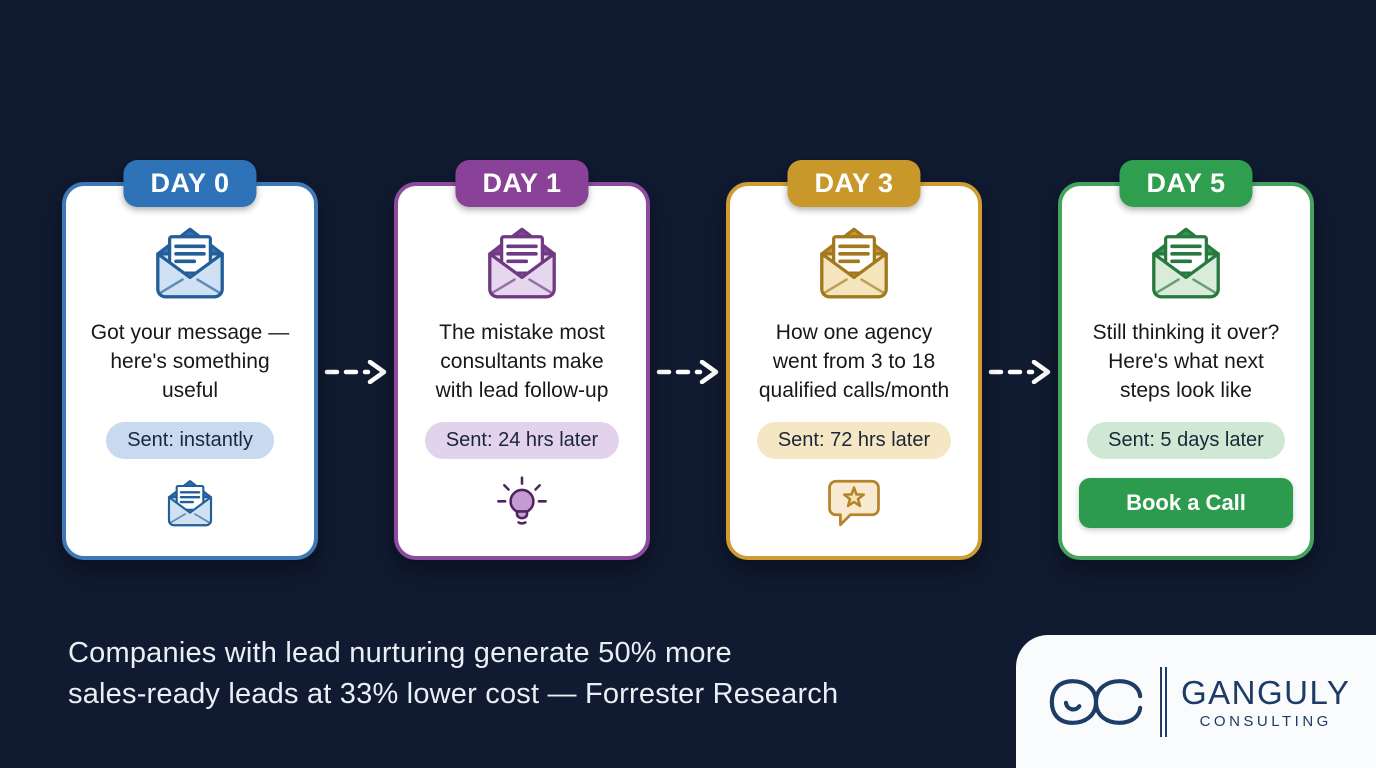  What do you see at coordinates (190, 440) in the screenshot?
I see `sent-badge: Sent: instantly` at bounding box center [190, 440].